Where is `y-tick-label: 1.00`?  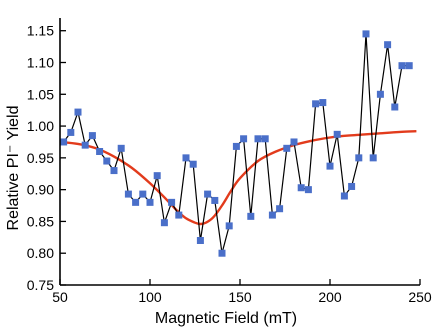 y-tick-label: 1.00 is located at coordinates (40, 126).